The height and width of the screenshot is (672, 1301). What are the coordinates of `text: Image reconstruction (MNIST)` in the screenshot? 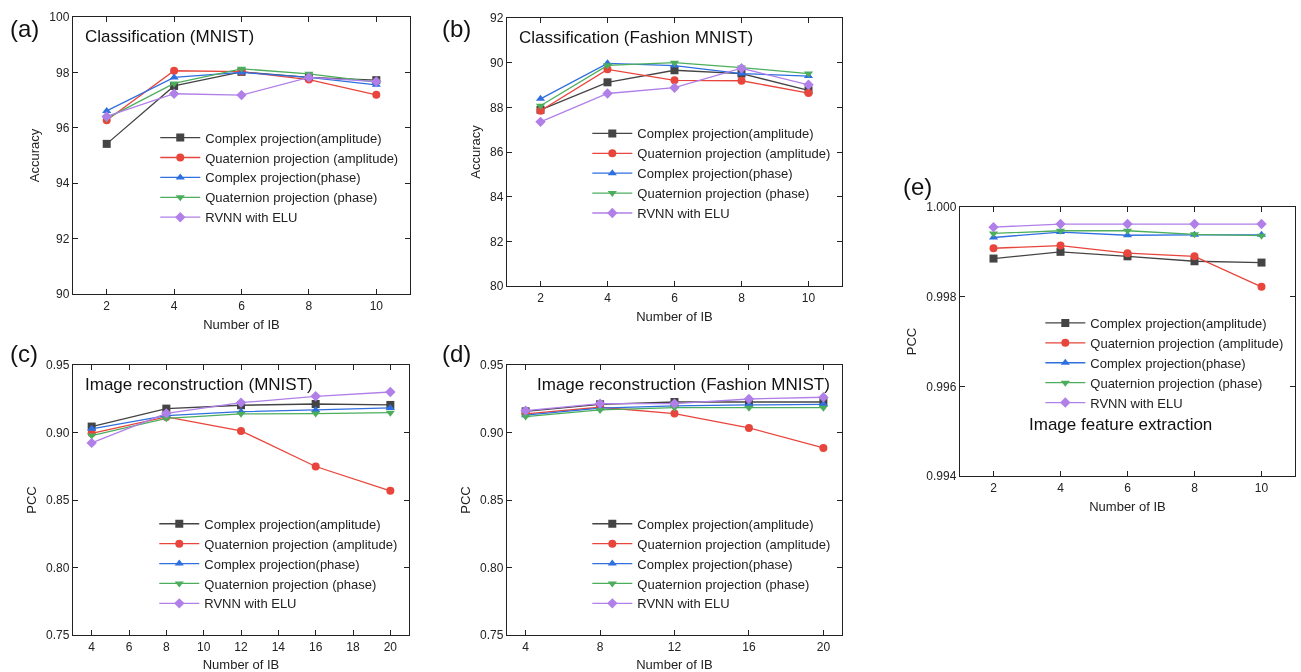 It's located at (199, 384).